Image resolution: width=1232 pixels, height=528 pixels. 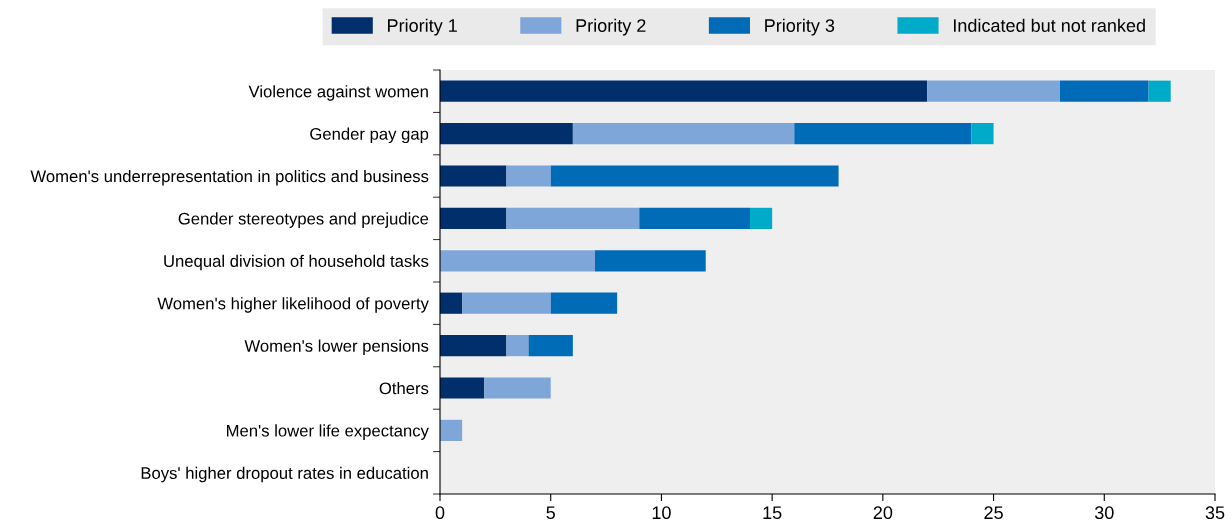 What do you see at coordinates (1104, 513) in the screenshot?
I see `x-tick-label: 30` at bounding box center [1104, 513].